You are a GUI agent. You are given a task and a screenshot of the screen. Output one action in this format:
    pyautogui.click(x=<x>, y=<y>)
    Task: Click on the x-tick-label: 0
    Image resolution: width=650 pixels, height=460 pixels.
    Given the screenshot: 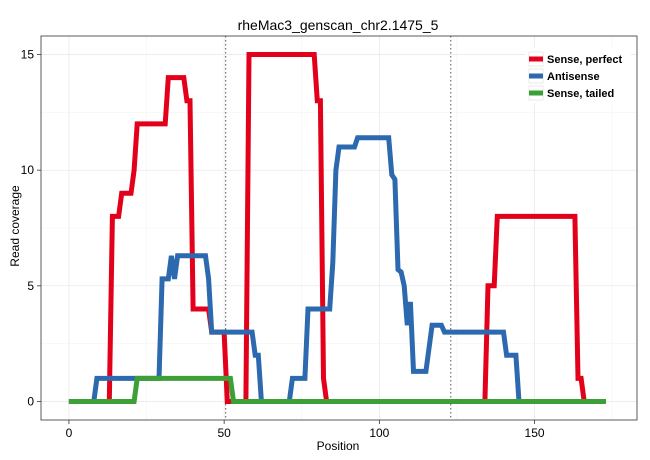 What is the action you would take?
    pyautogui.click(x=69, y=433)
    